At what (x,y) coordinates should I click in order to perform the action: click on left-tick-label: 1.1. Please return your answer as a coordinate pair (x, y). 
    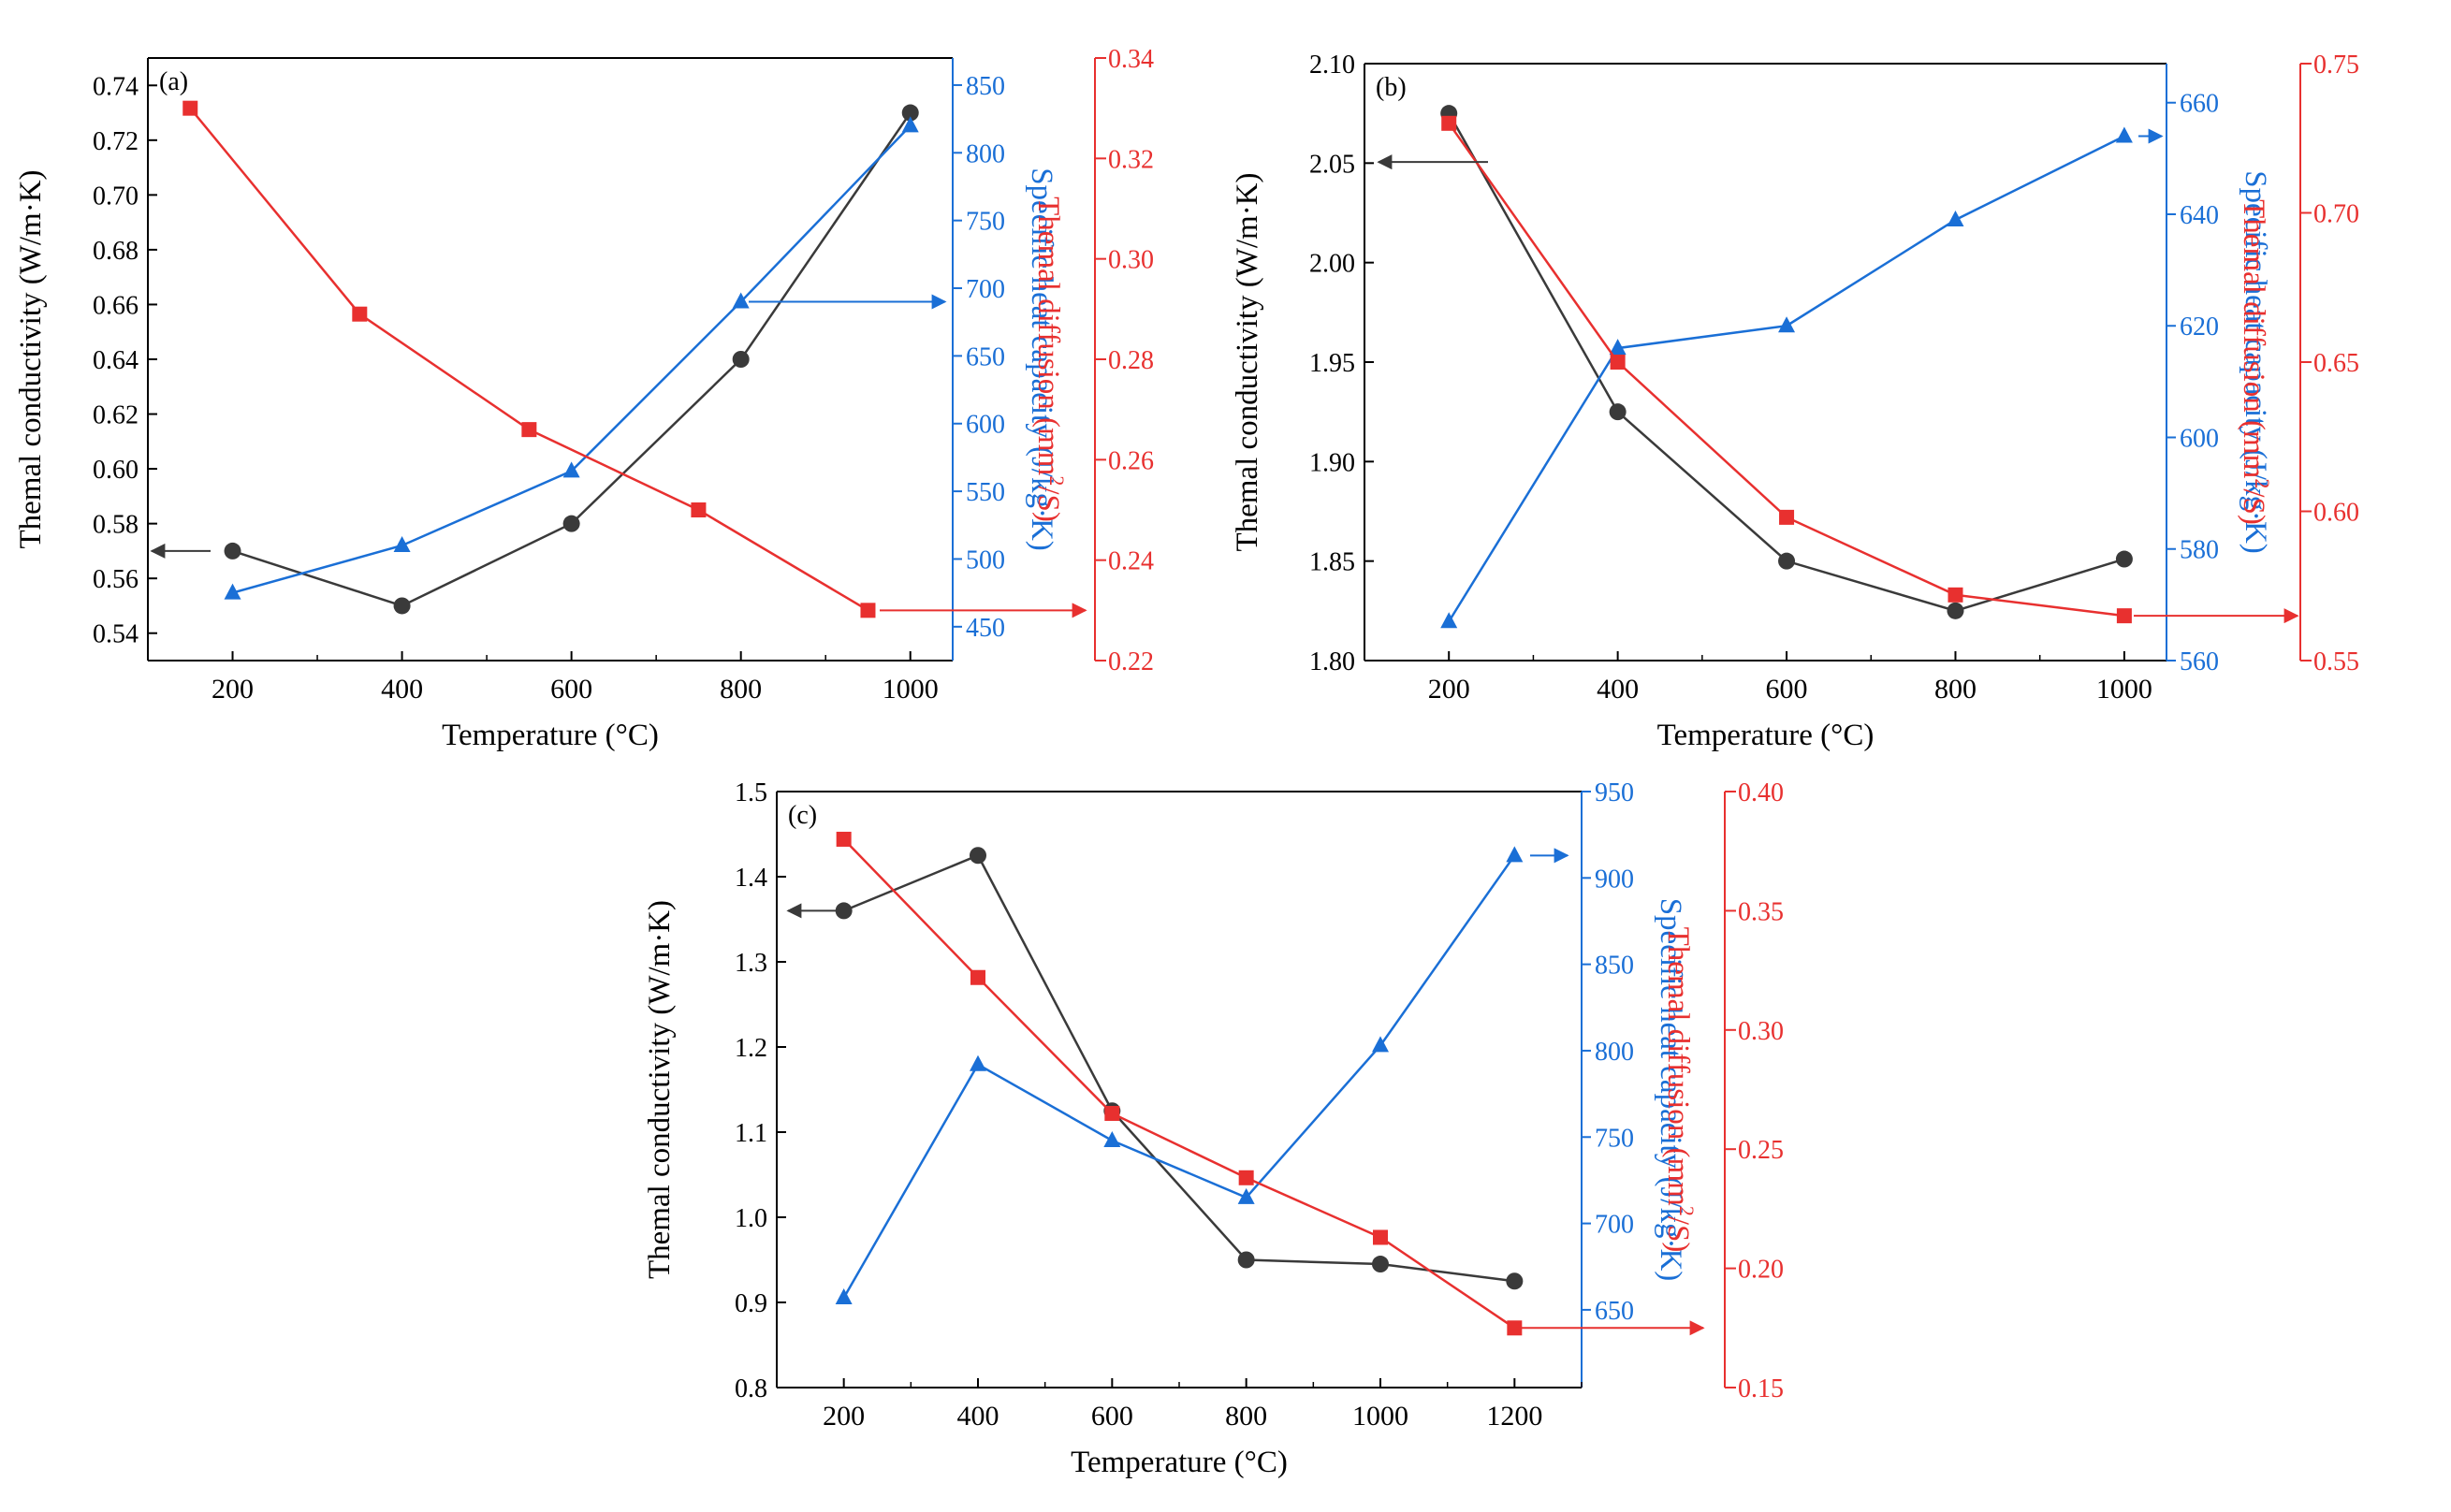
    Looking at the image, I should click on (751, 1133).